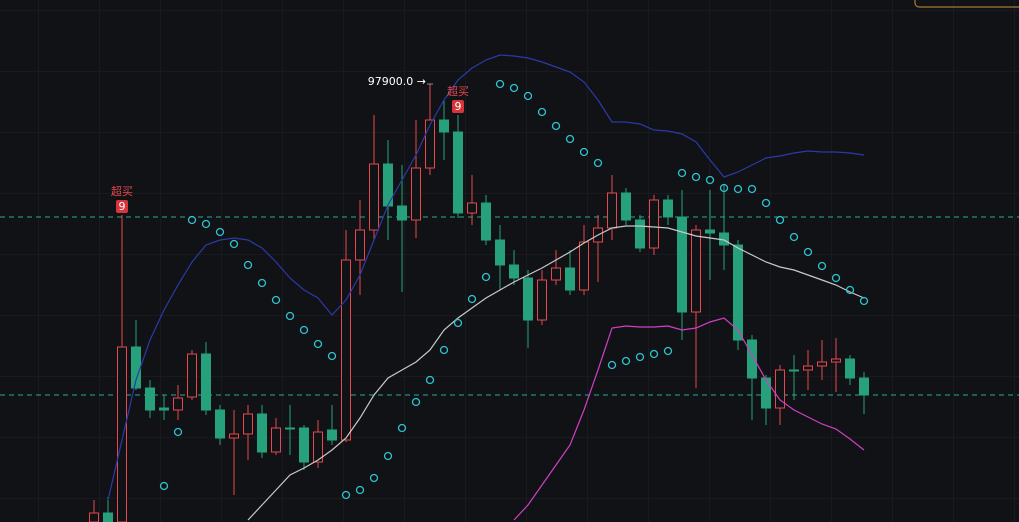 This screenshot has width=1019, height=522. I want to click on toolbar-button, so click(966, 4).